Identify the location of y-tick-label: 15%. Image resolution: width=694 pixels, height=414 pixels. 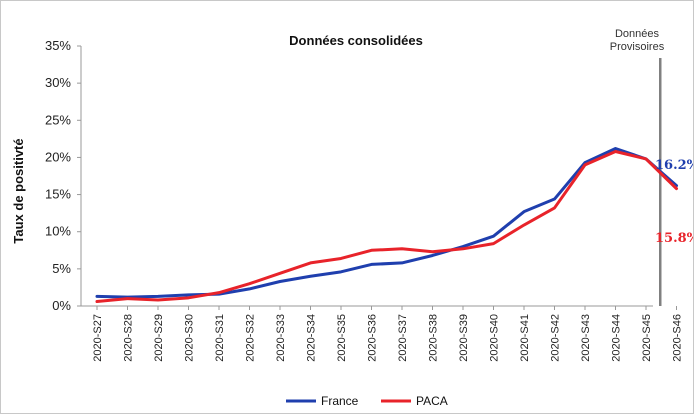
(58, 194).